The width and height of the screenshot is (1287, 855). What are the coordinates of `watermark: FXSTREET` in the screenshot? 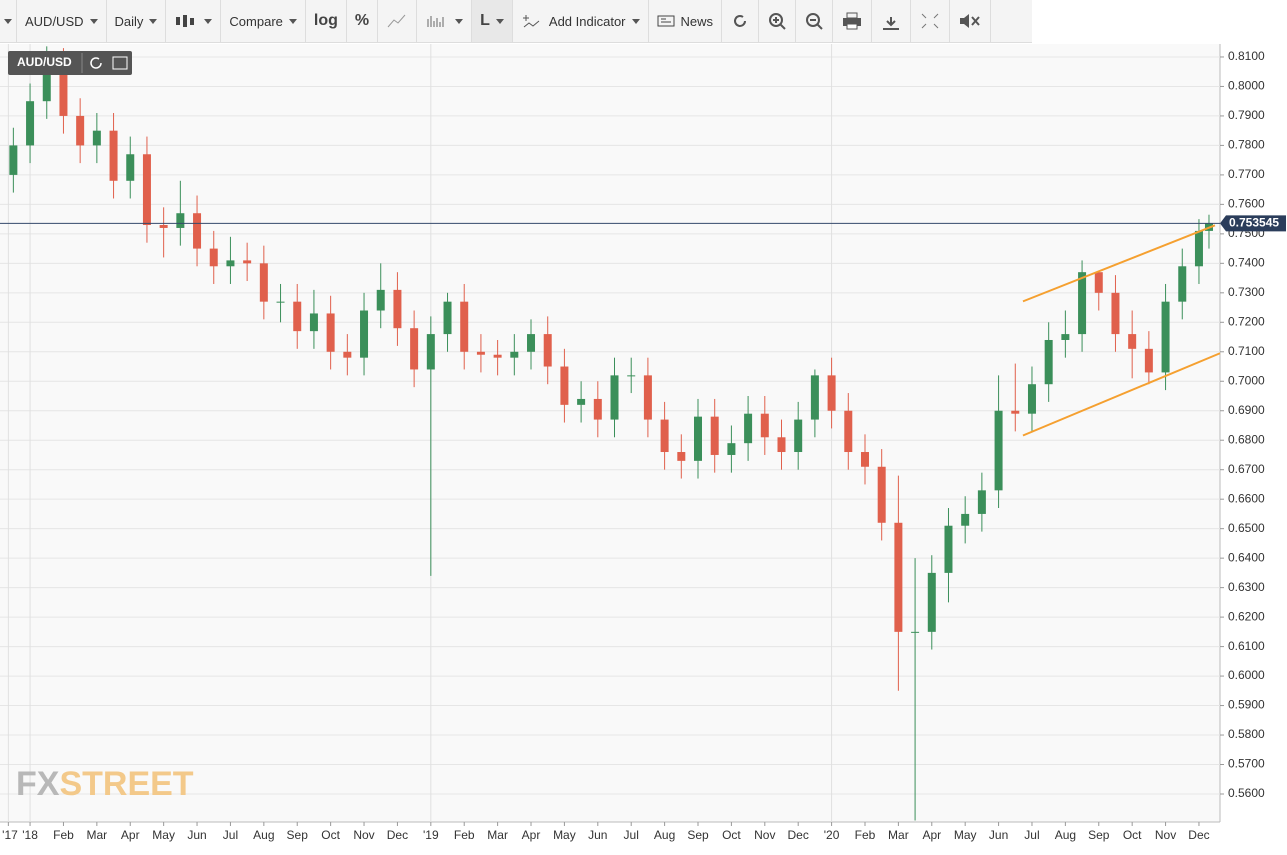 It's located at (105, 784).